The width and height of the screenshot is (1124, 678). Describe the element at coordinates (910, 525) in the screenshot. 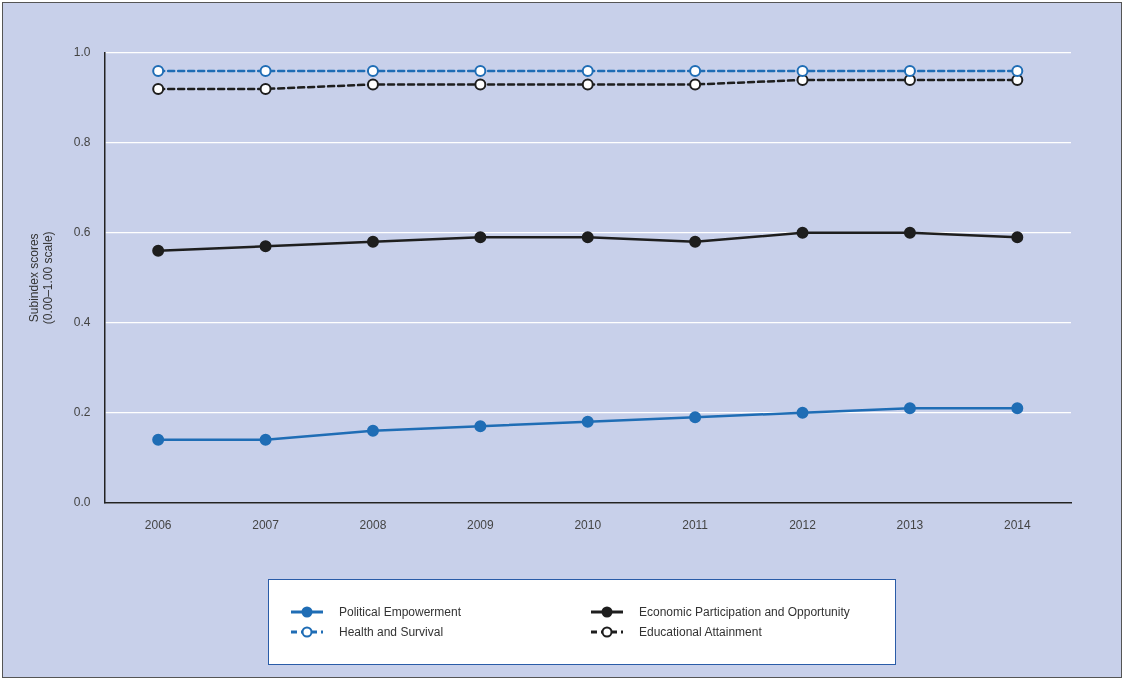

I see `x-tick-label: 2013` at that location.